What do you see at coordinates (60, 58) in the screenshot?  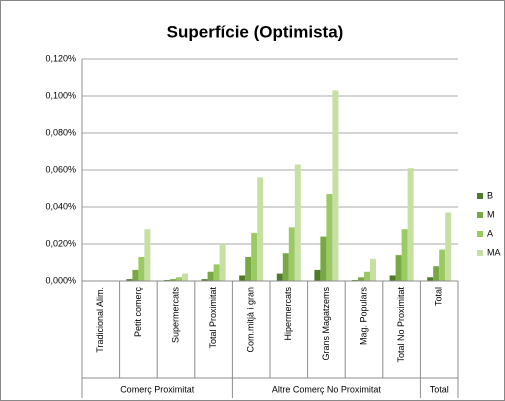 I see `y-tick-label: 0,120%` at bounding box center [60, 58].